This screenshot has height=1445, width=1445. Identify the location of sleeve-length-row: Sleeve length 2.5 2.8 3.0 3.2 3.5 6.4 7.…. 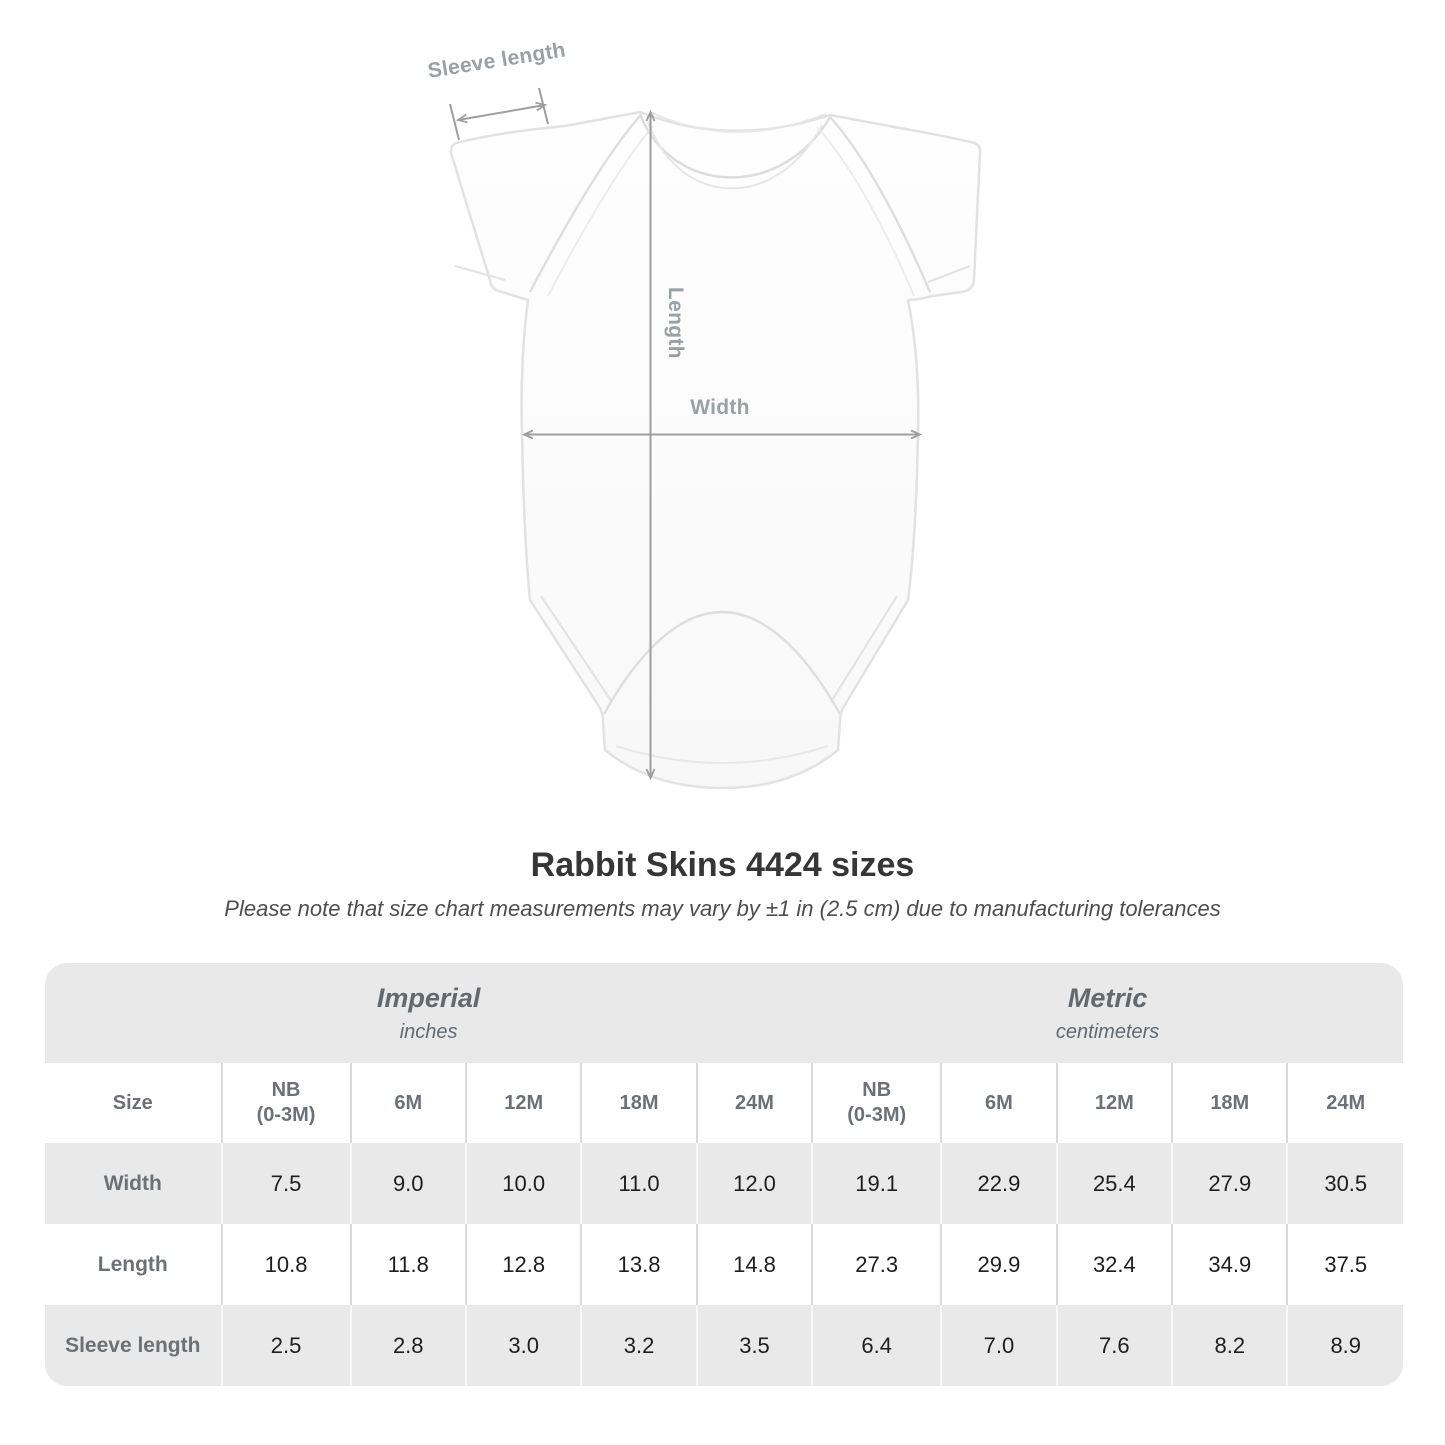
(724, 1345).